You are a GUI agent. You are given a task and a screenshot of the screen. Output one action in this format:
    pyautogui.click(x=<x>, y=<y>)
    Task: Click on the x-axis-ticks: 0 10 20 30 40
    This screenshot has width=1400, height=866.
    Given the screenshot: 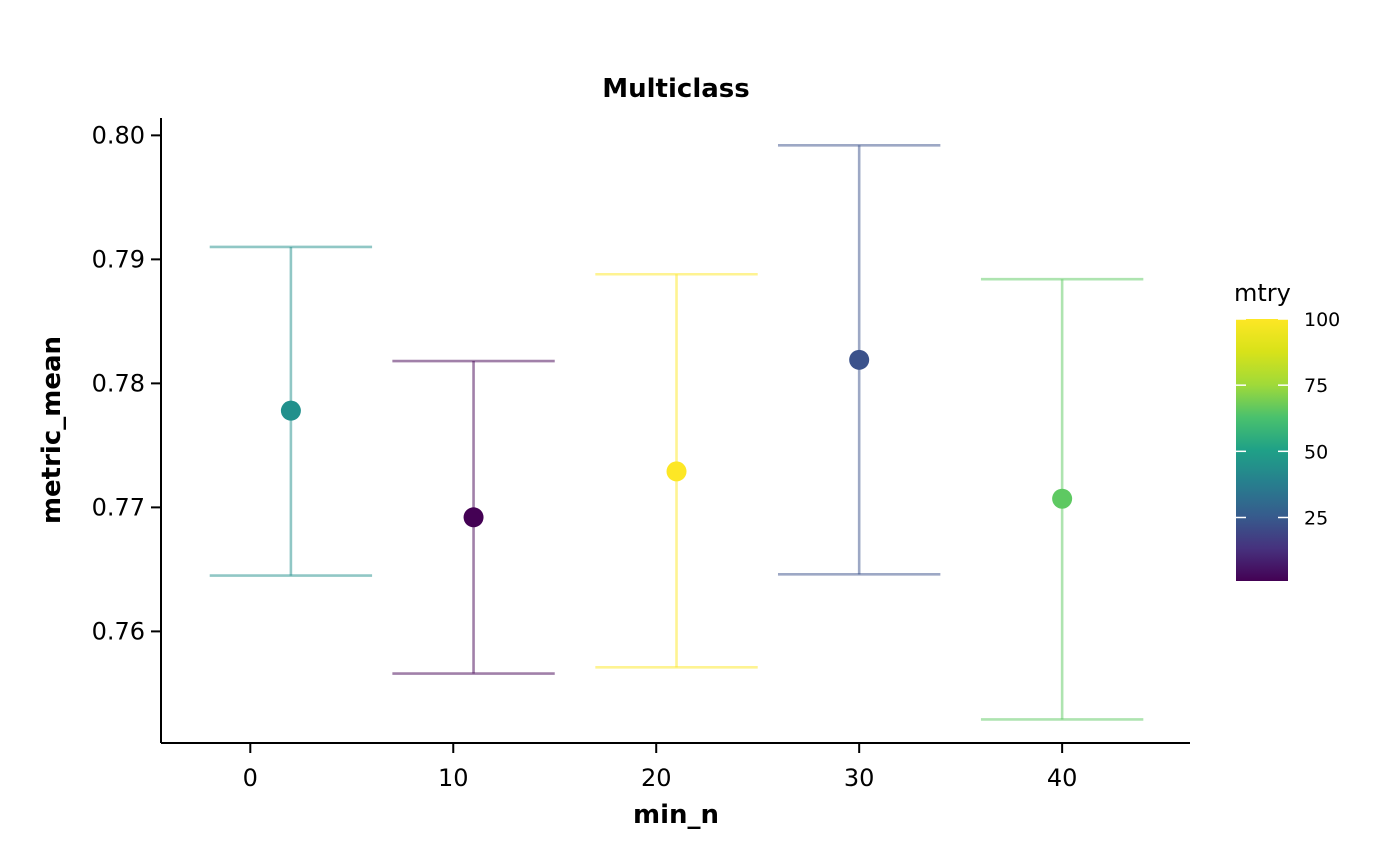 What is the action you would take?
    pyautogui.click(x=660, y=767)
    